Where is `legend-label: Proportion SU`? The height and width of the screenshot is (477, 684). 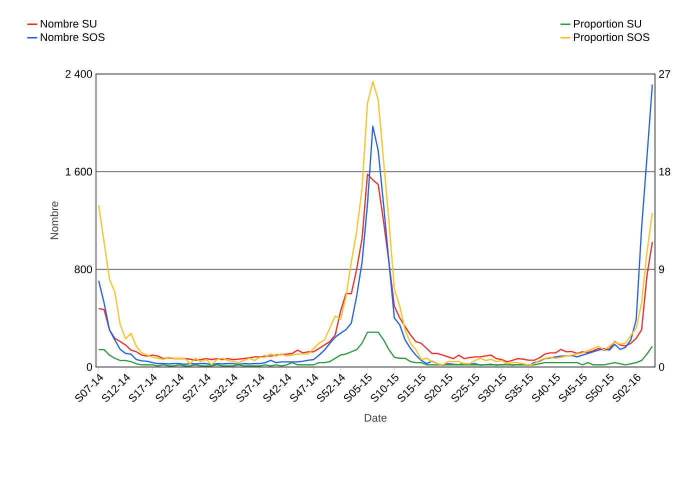 legend-label: Proportion SU is located at coordinates (608, 25).